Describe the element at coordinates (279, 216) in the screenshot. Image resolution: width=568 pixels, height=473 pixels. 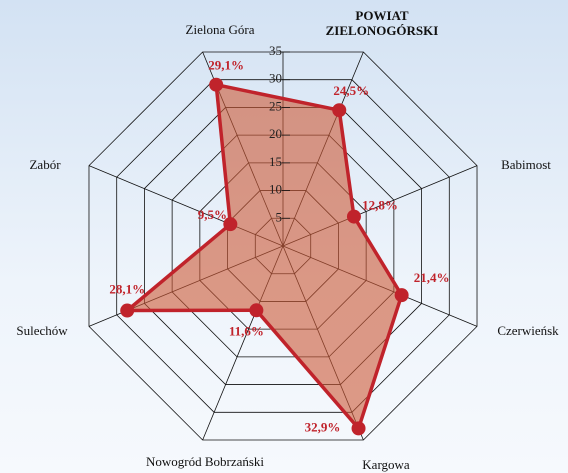
I see `tick-label: 5` at that location.